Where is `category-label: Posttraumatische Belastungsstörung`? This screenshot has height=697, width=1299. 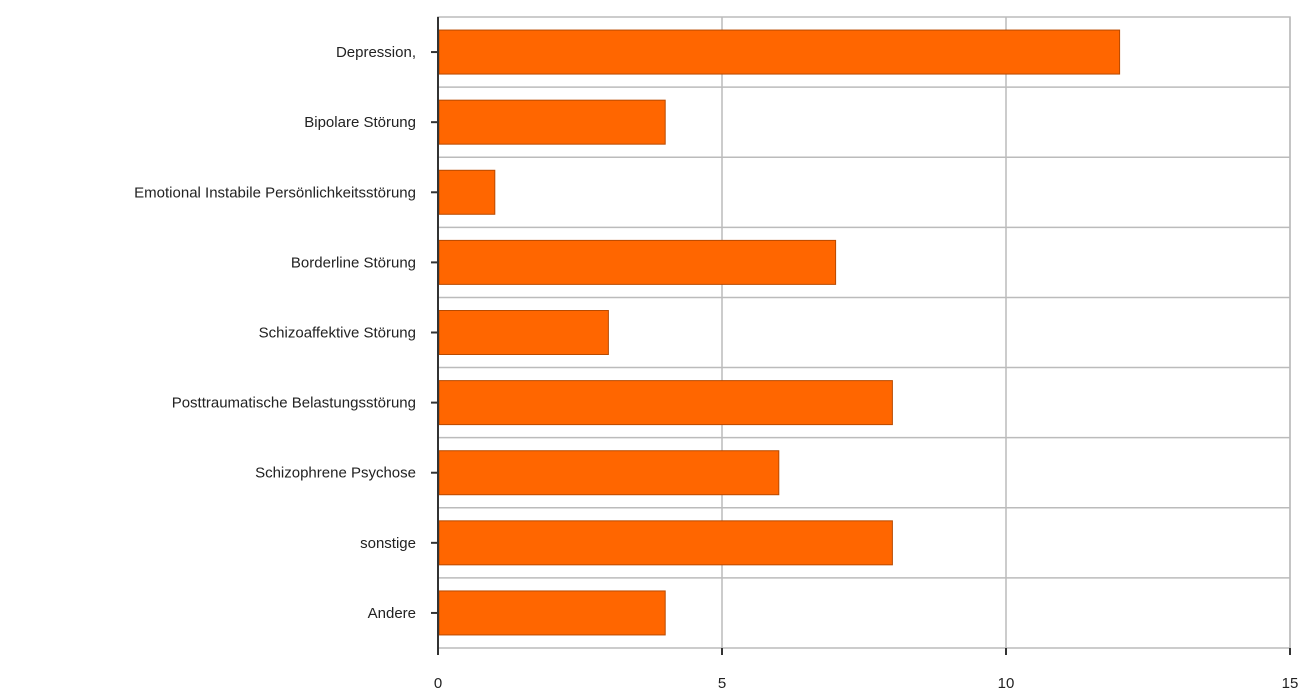
category-label: Posttraumatische Belastungsstörung is located at coordinates (294, 403).